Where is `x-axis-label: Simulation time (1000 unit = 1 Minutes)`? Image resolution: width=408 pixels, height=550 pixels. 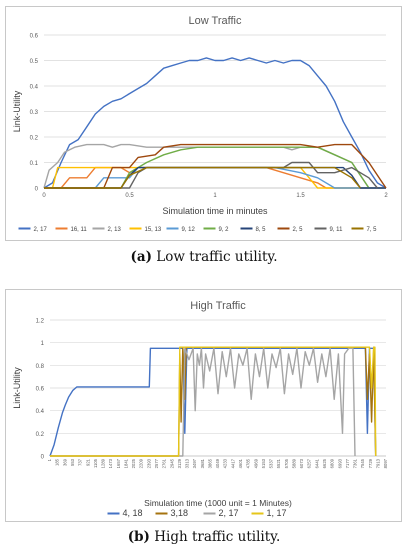
x-axis-label: Simulation time (1000 unit = 1 Minutes) is located at coordinates (218, 503).